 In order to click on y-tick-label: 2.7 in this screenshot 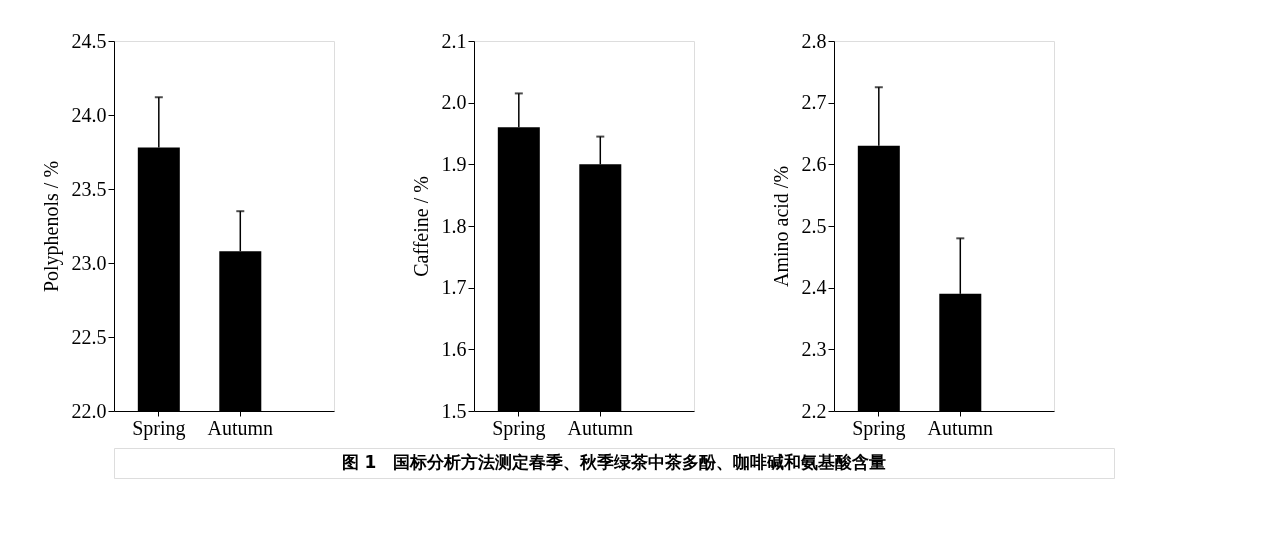, I will do `click(814, 102)`.